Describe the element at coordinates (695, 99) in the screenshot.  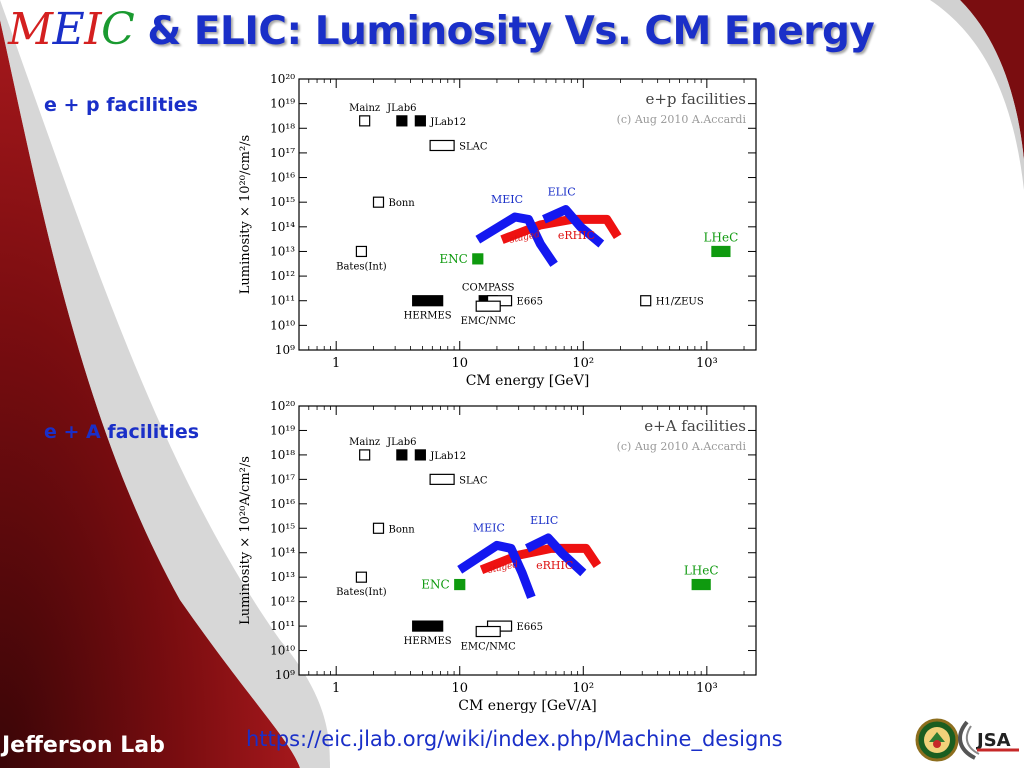
I see `chart-title: e+p facilities` at that location.